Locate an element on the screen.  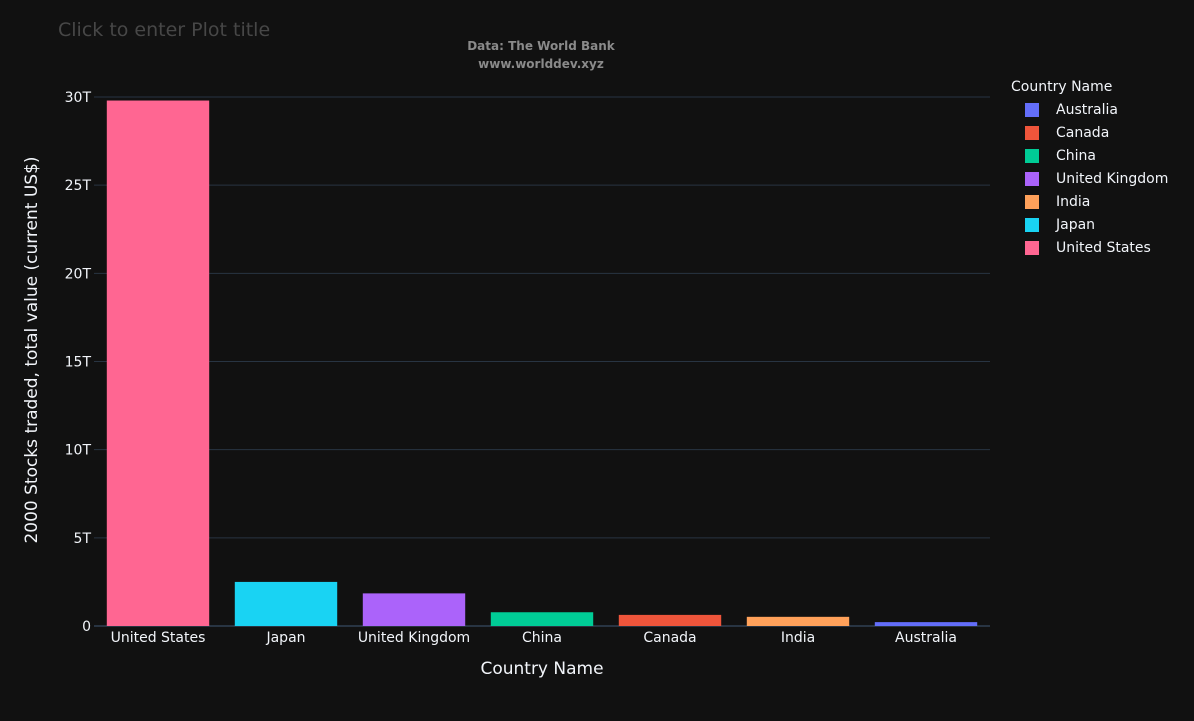
source-line-2: www.worlddev.xyz is located at coordinates (541, 64).